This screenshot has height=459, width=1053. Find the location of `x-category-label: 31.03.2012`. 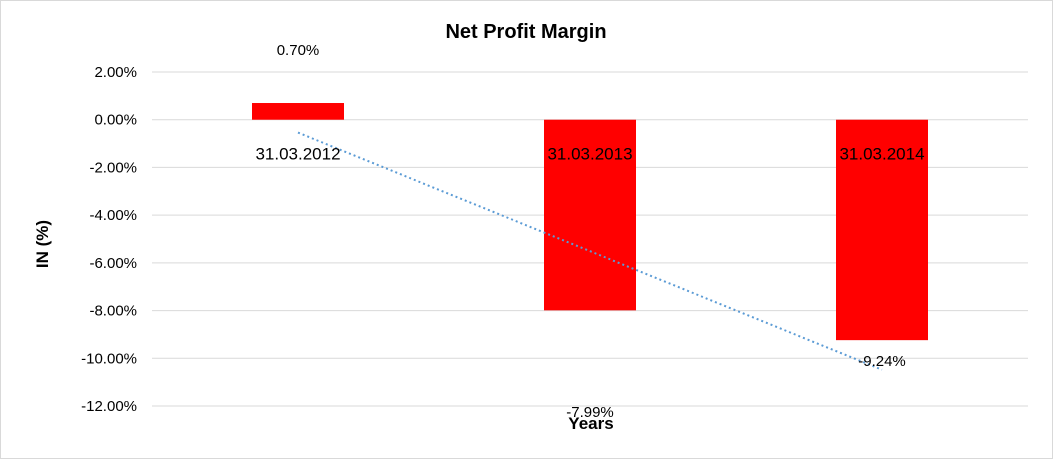

x-category-label: 31.03.2012 is located at coordinates (297, 154).